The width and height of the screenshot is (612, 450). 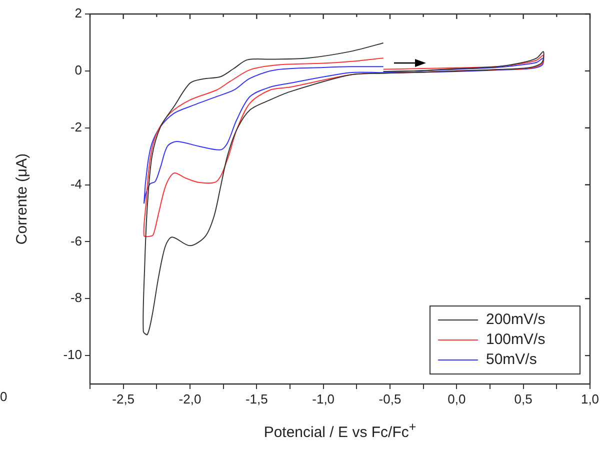 What do you see at coordinates (523, 398) in the screenshot?
I see `x-tick-label: 0,5` at bounding box center [523, 398].